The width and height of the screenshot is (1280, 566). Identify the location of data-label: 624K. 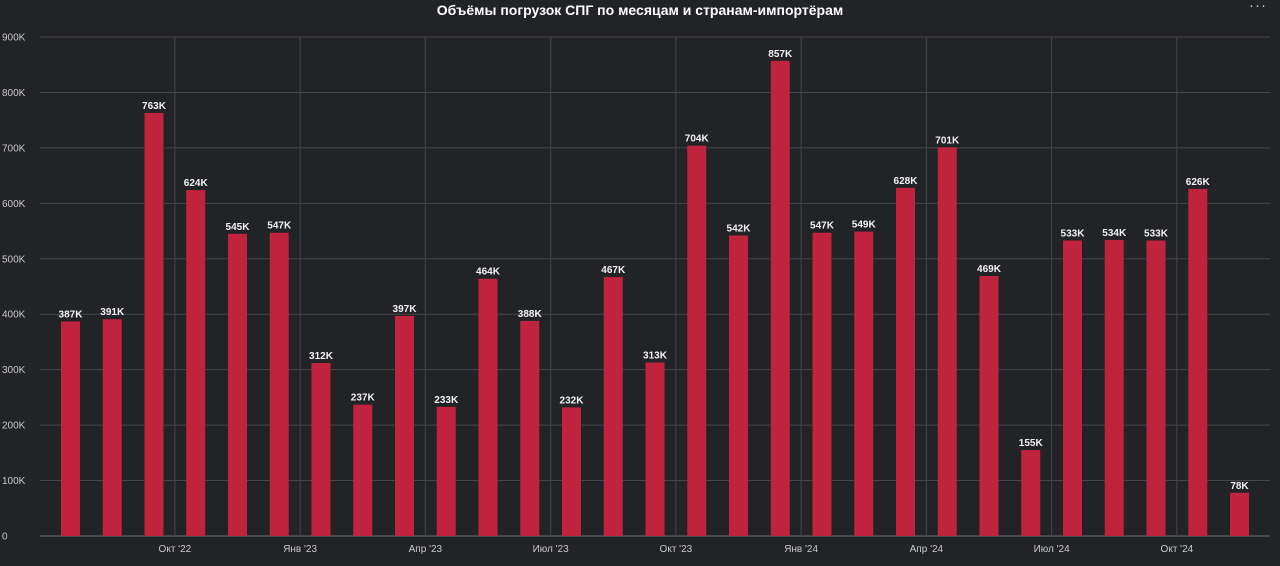
(196, 183).